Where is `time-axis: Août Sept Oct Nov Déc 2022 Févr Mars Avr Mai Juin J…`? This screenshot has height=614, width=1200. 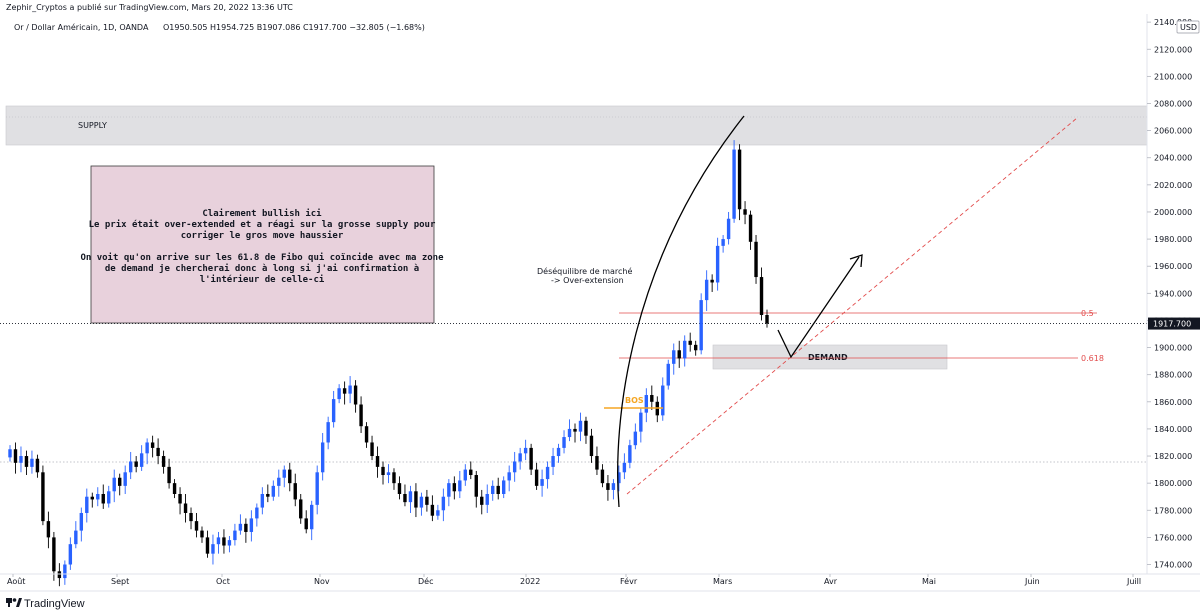
time-axis: Août Sept Oct Nov Déc 2022 Févr Mars Avr Mai Juin J… is located at coordinates (574, 580).